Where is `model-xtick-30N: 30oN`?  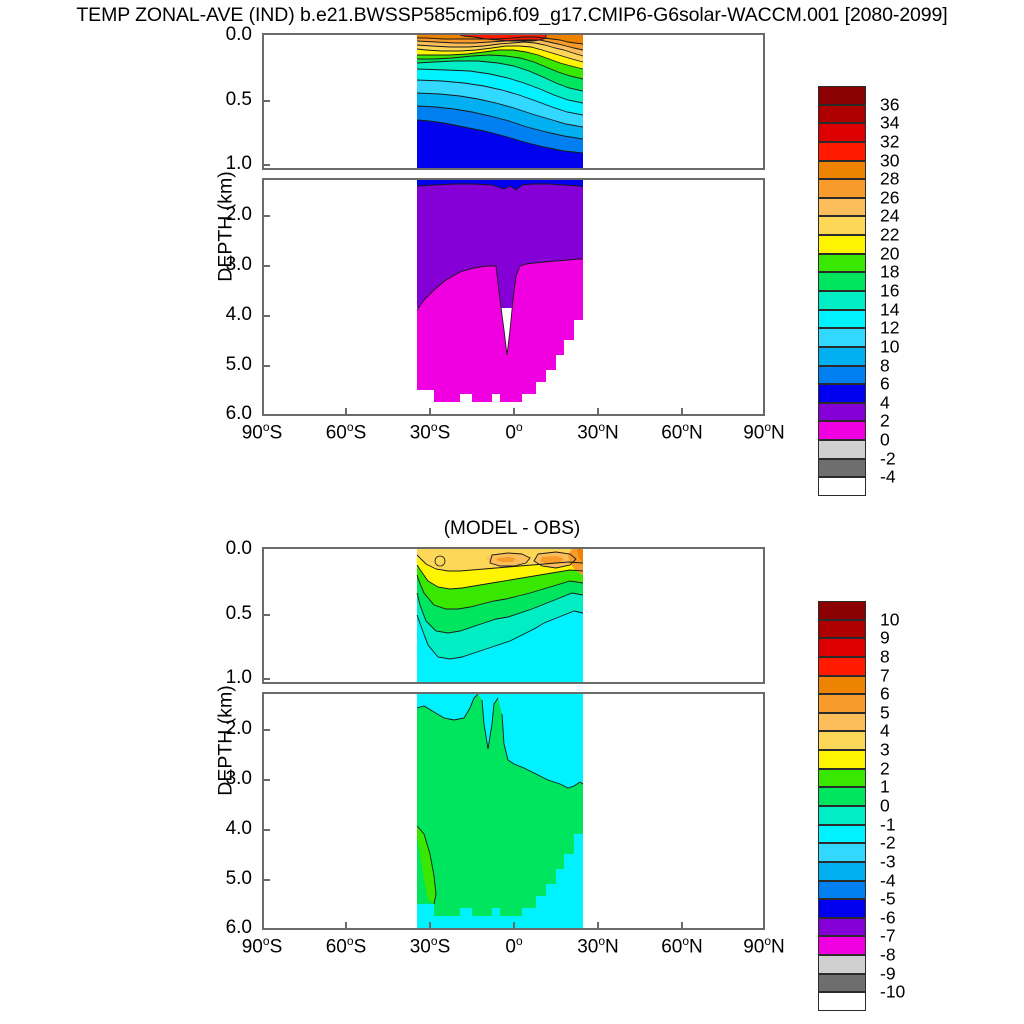
model-xtick-30N: 30oN is located at coordinates (598, 432).